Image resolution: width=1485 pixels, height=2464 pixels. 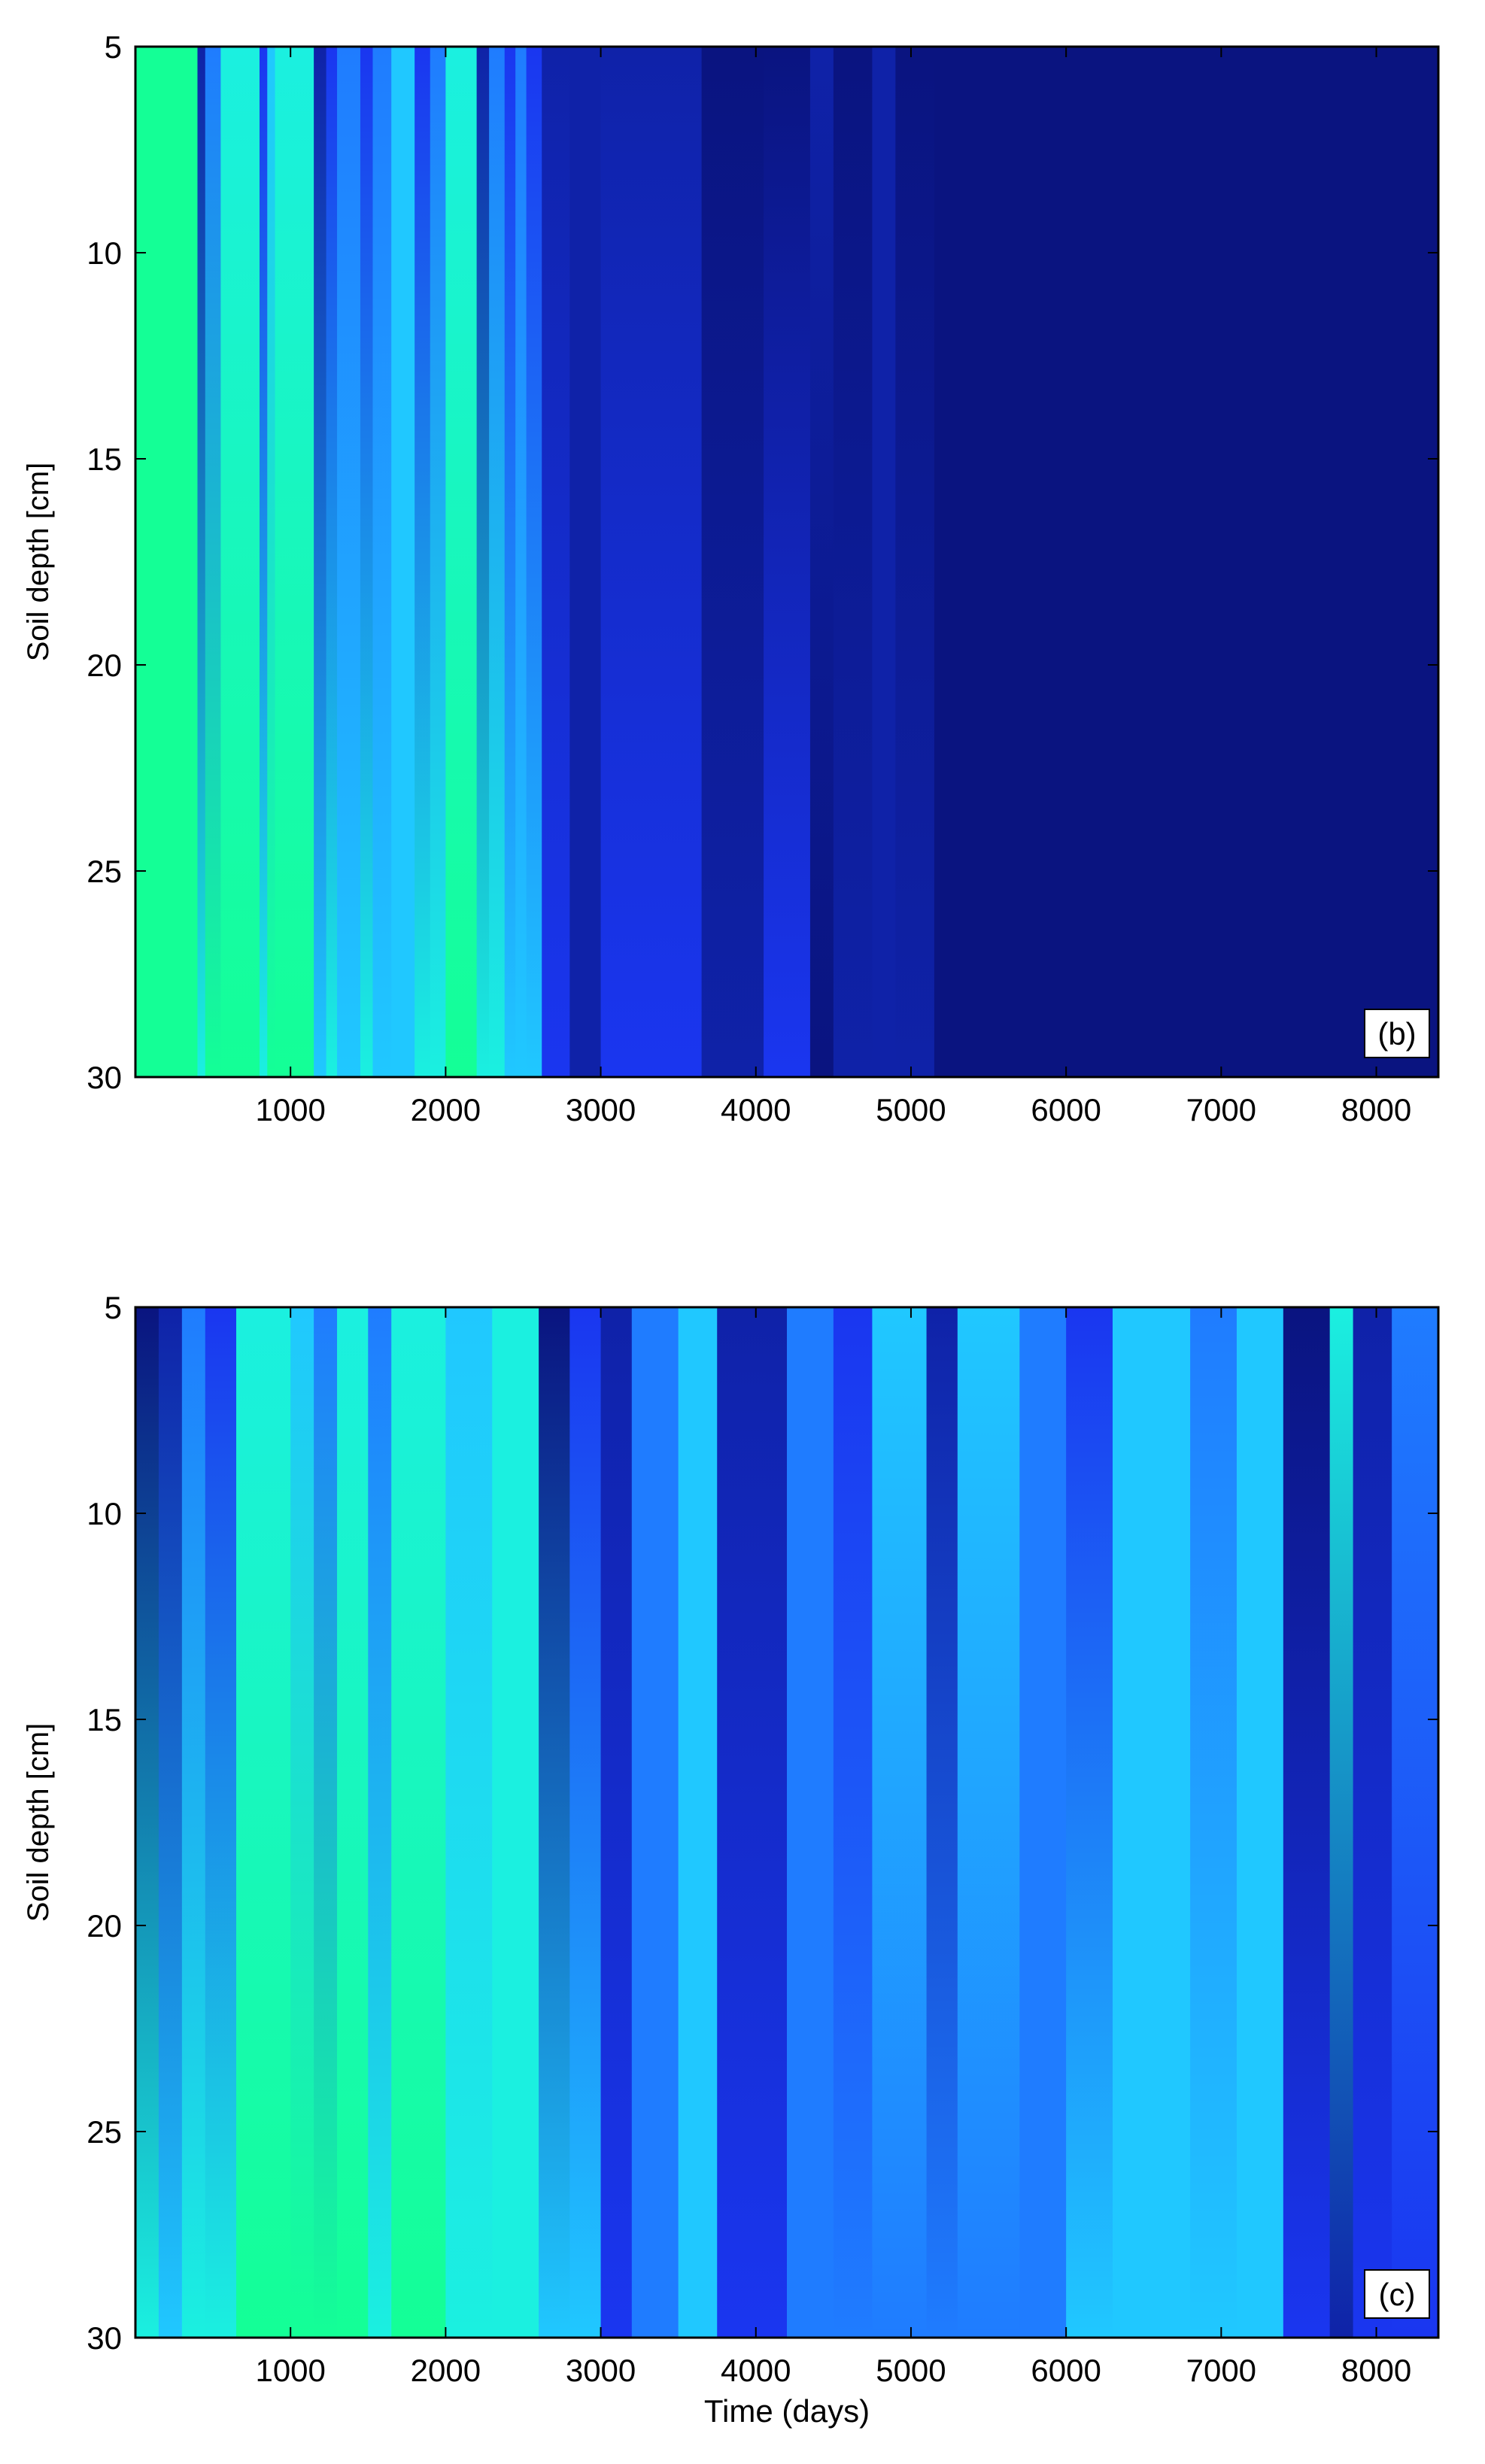 I want to click on panel-label-box-c, so click(x=1397, y=2294).